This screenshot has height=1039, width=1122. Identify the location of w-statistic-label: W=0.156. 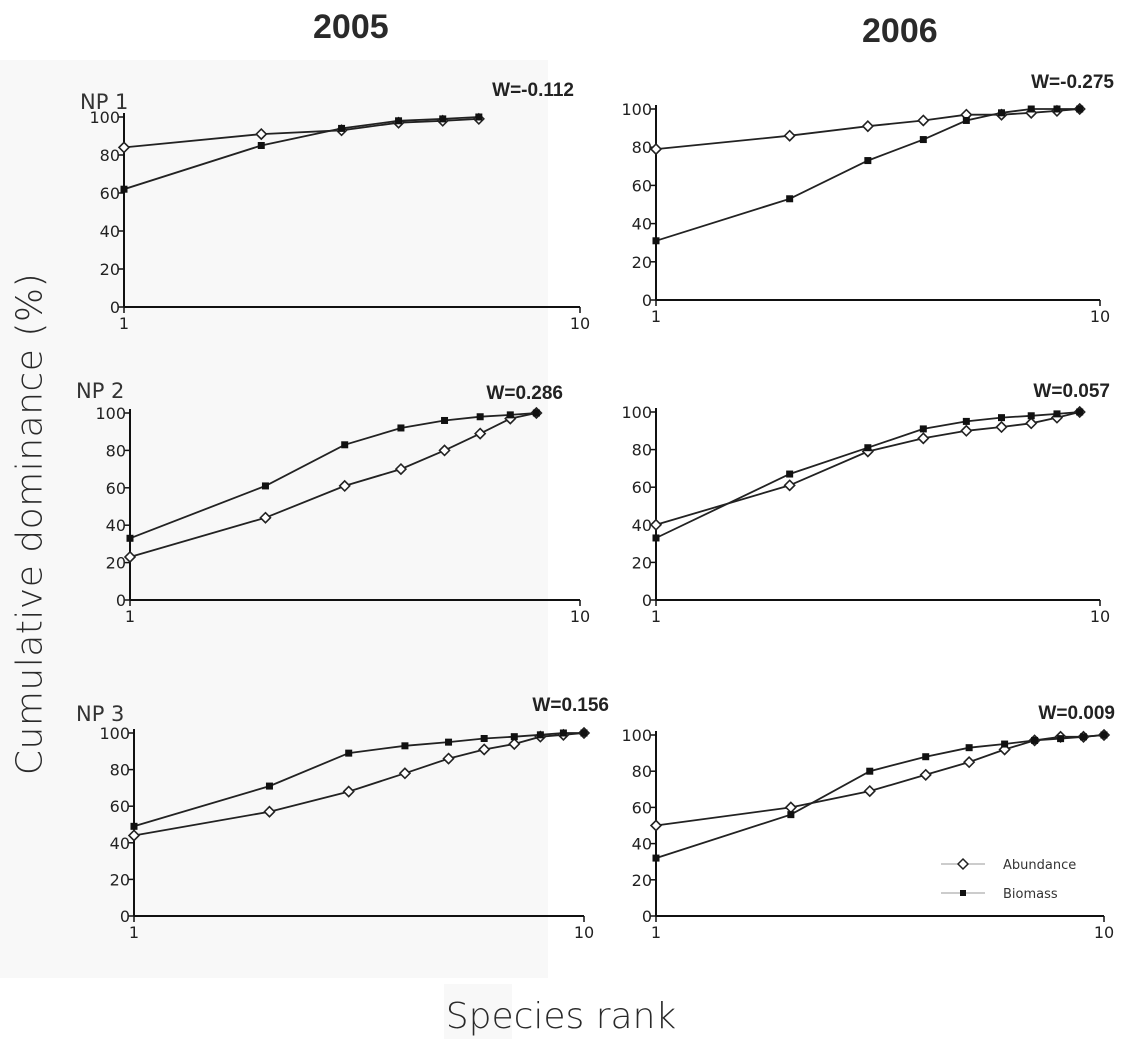
(570, 705).